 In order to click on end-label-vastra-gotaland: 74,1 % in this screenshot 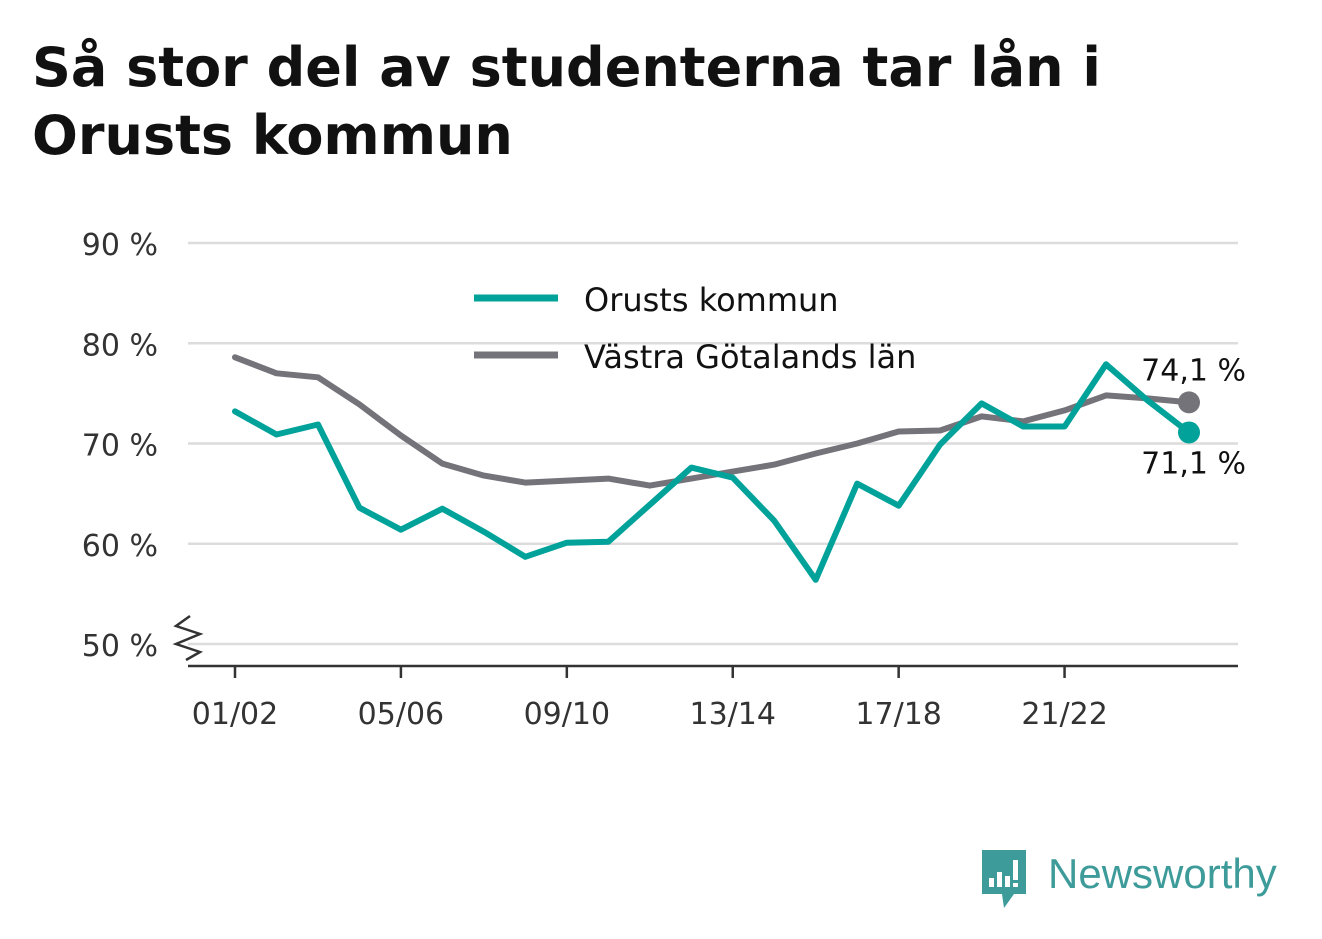, I will do `click(1193, 370)`.